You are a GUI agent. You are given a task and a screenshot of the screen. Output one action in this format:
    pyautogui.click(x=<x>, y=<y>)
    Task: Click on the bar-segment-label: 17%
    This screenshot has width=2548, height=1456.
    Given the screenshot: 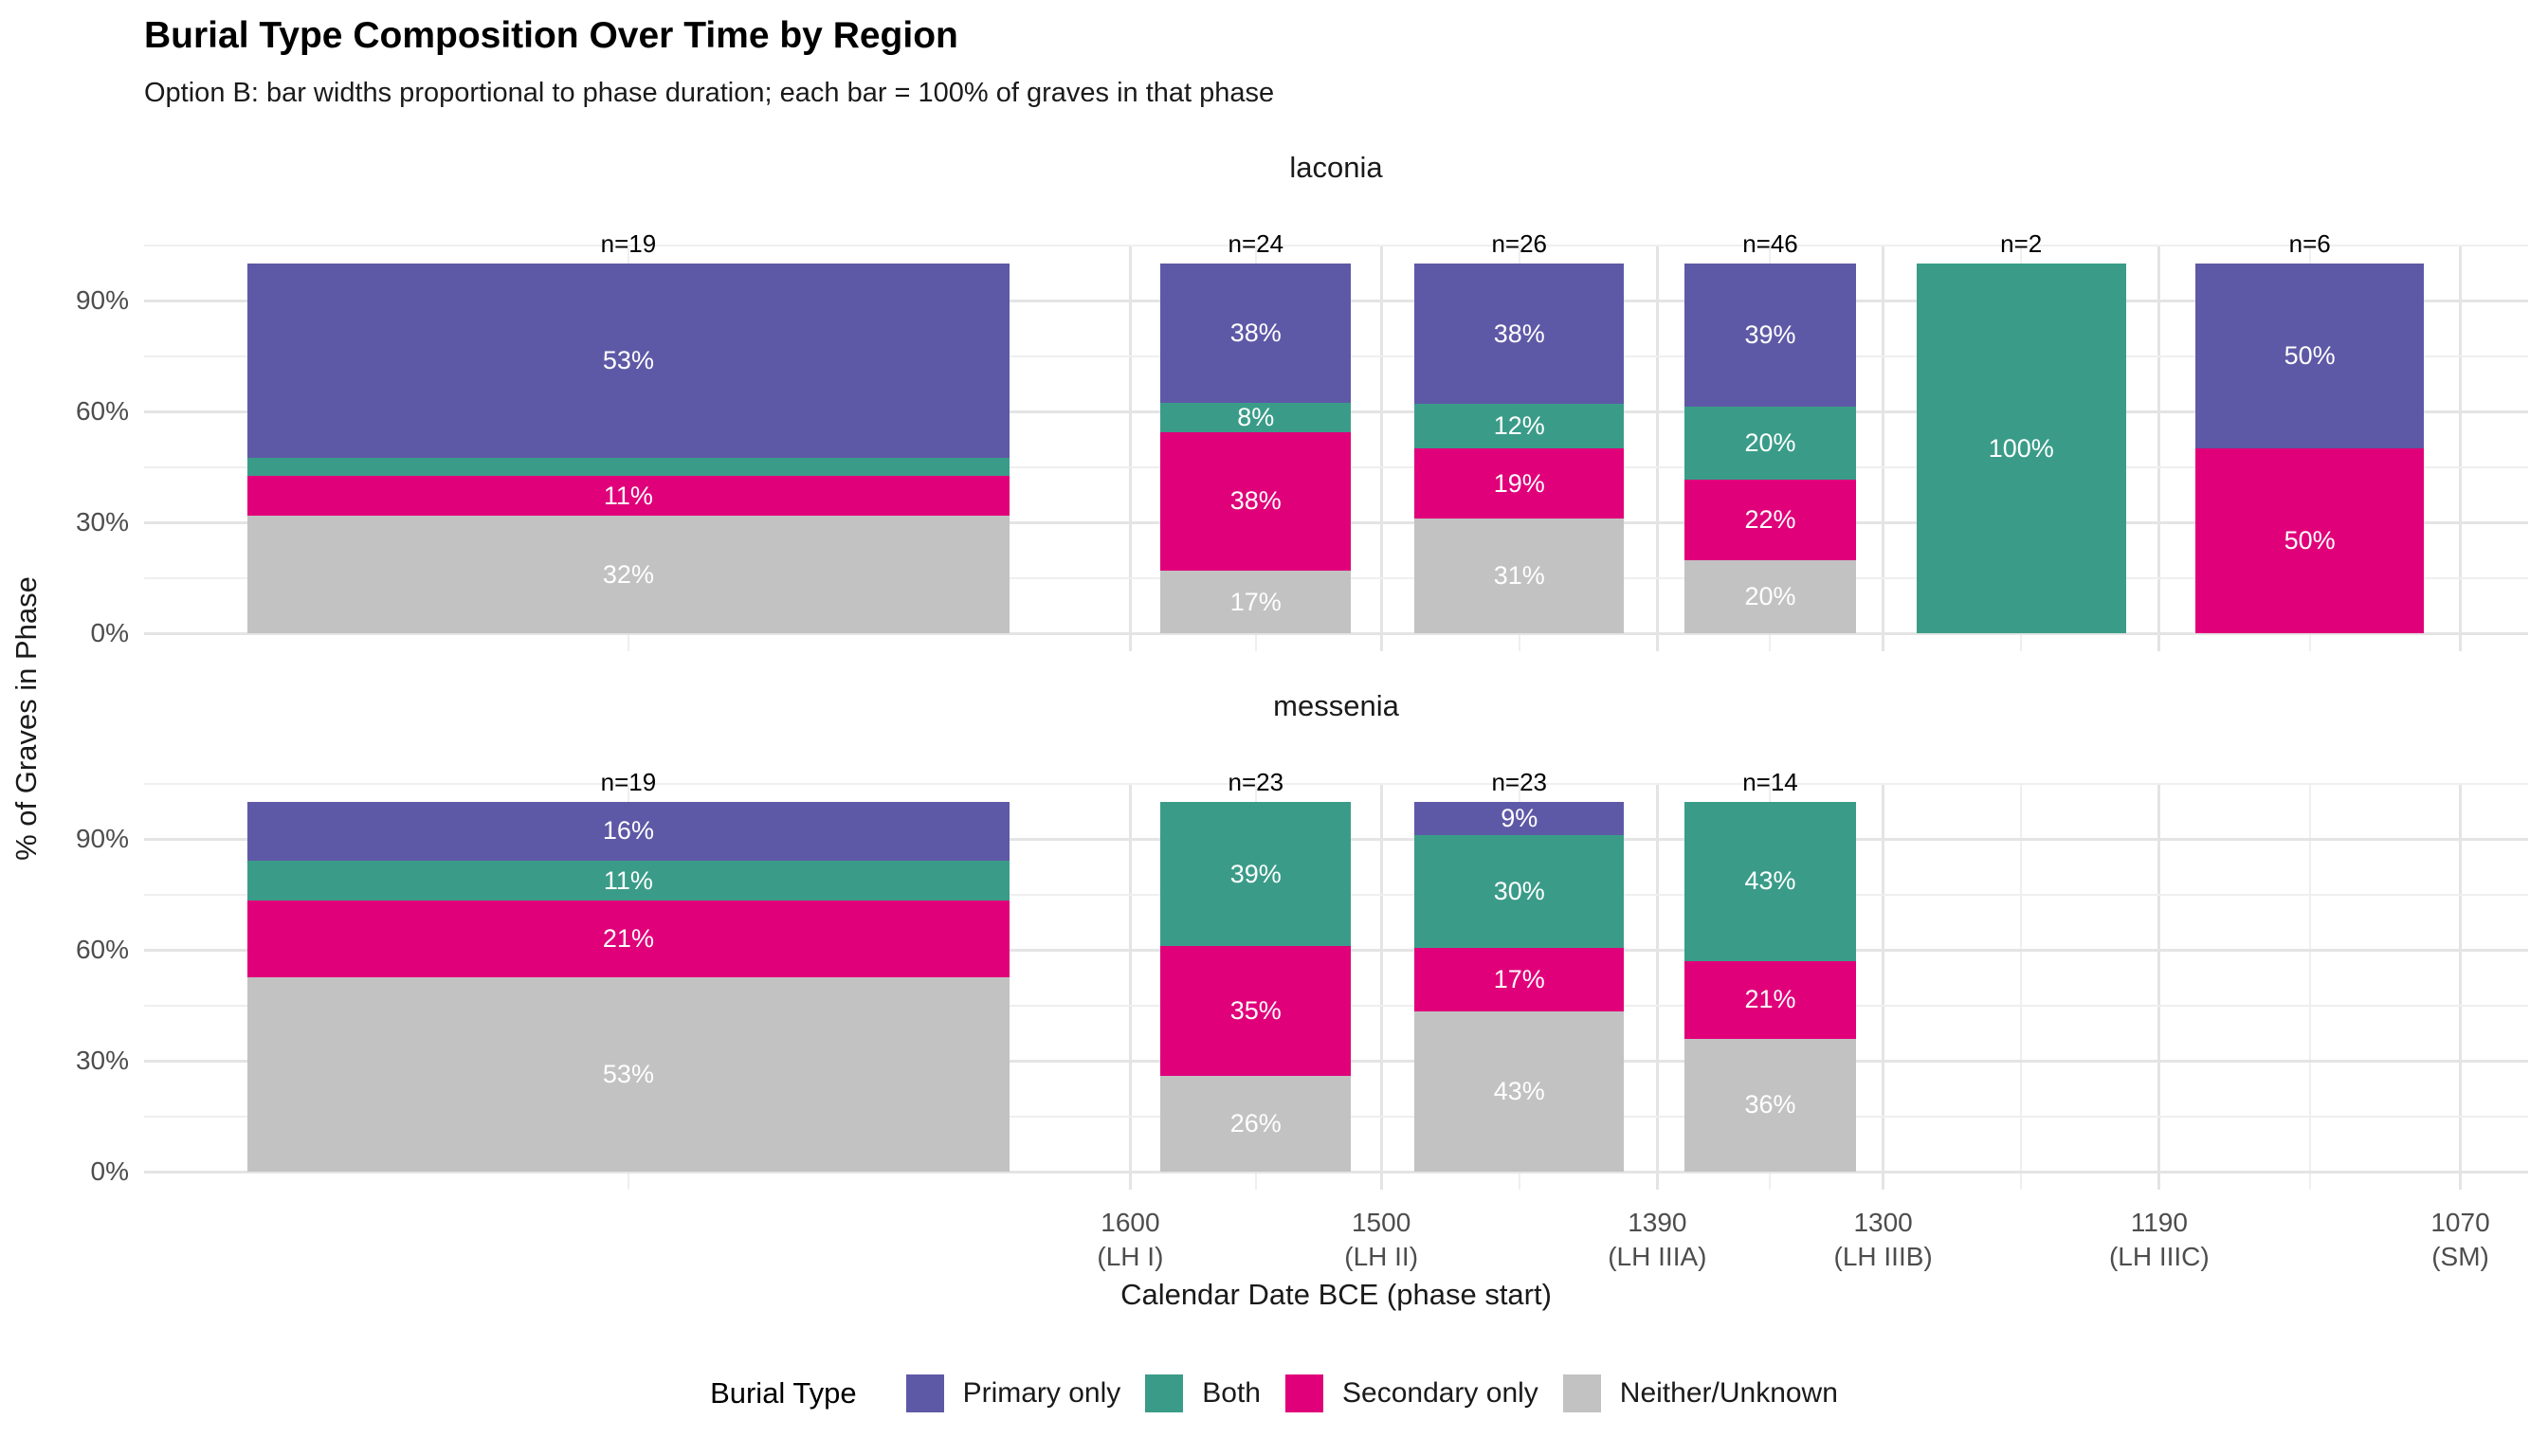 What is the action you would take?
    pyautogui.click(x=1519, y=978)
    